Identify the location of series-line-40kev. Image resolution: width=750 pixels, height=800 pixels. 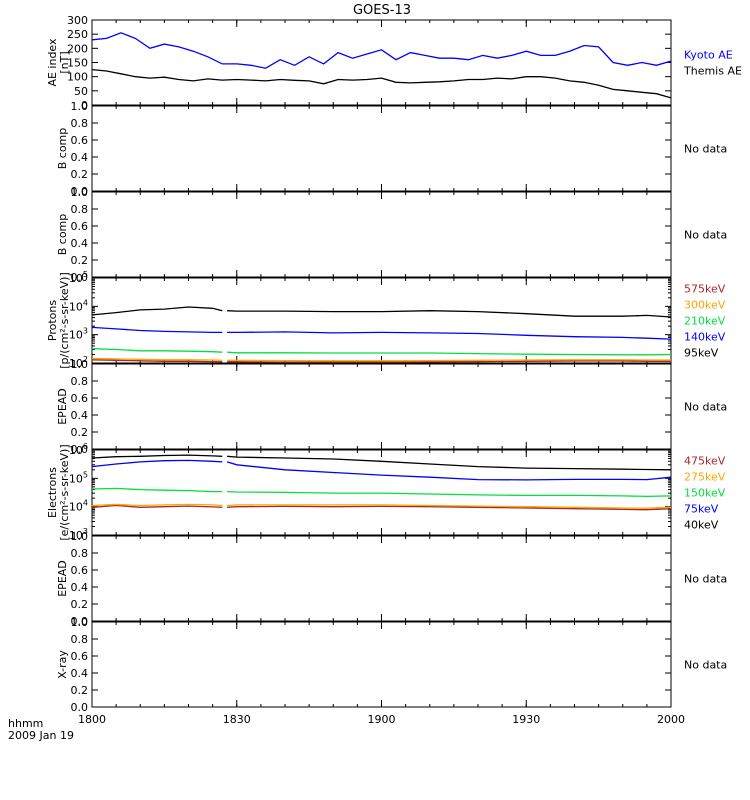
(449, 463).